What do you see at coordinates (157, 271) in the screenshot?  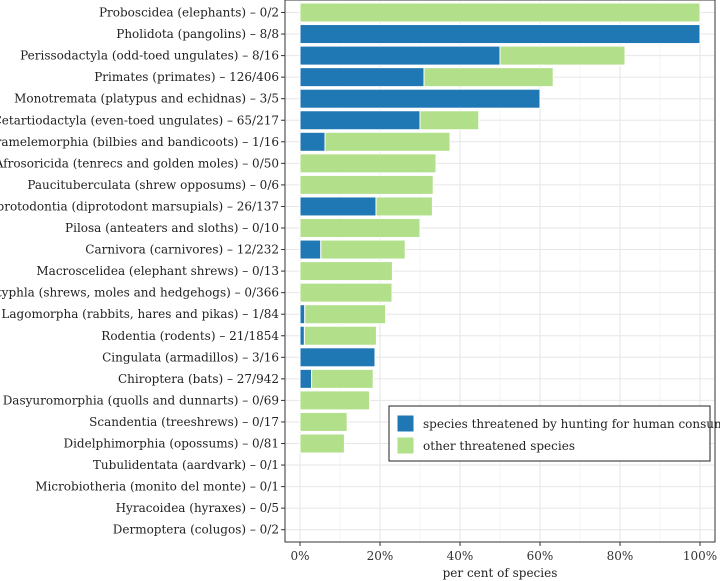 I see `category-label: Macroscelidea (elephant shrews) – 0/13` at bounding box center [157, 271].